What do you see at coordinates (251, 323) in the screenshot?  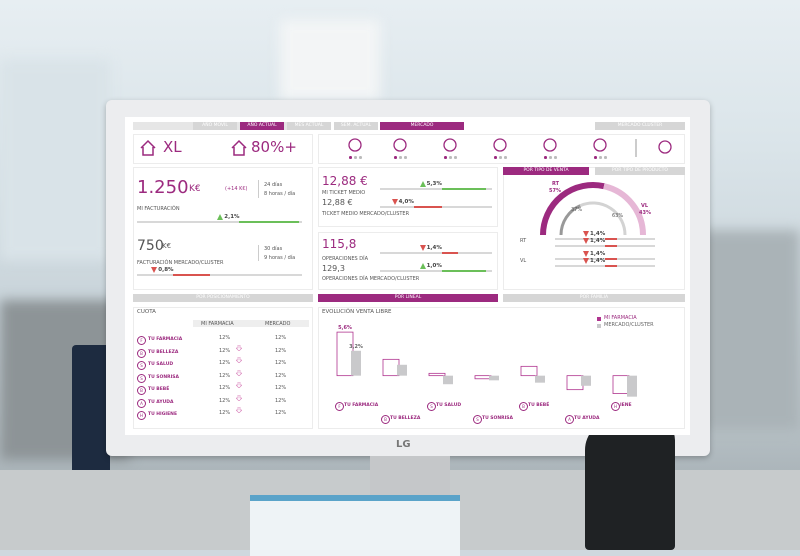 I see `share-header` at bounding box center [251, 323].